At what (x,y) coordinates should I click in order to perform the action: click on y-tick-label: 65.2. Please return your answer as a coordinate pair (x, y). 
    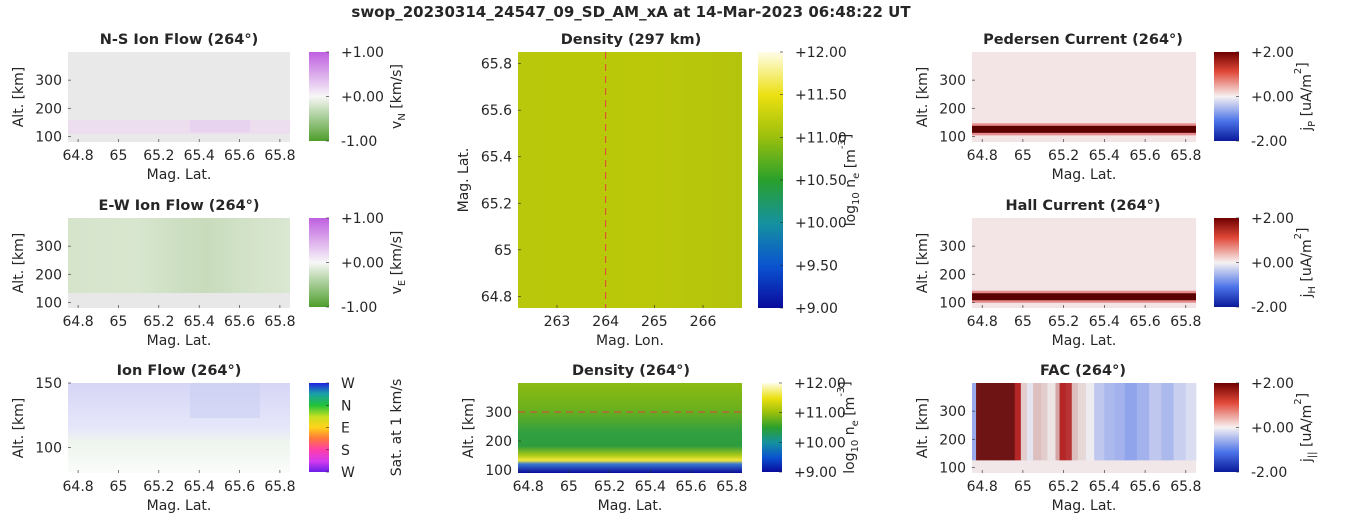
    Looking at the image, I should click on (496, 204).